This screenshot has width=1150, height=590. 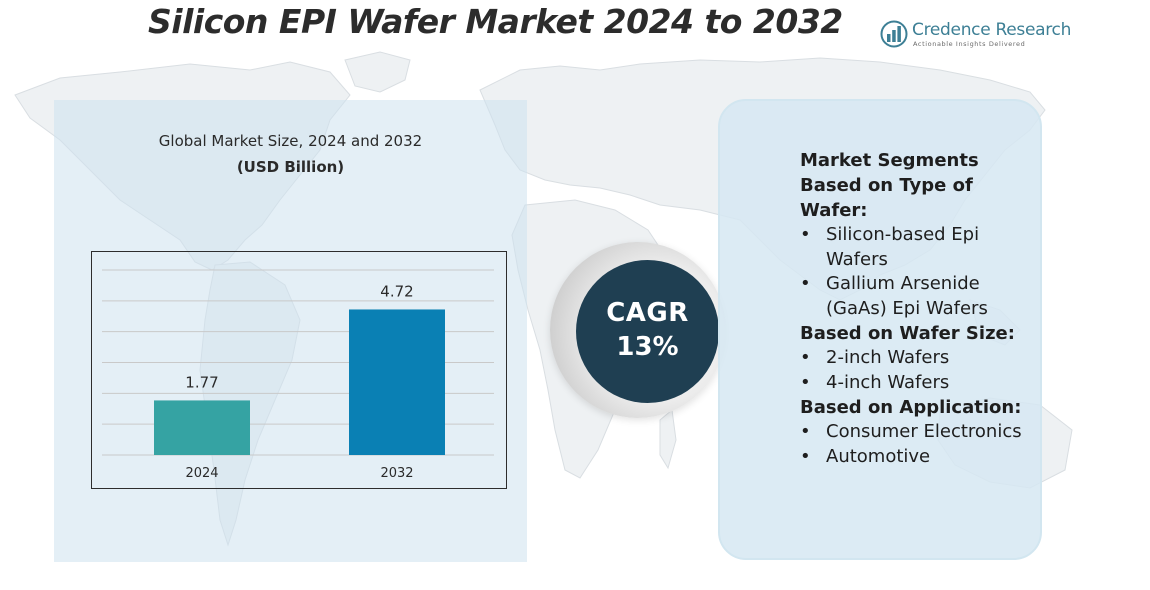 I want to click on segment-item-label: Gallium Arsenide (GaAs) Epi Wafers, so click(x=907, y=296).